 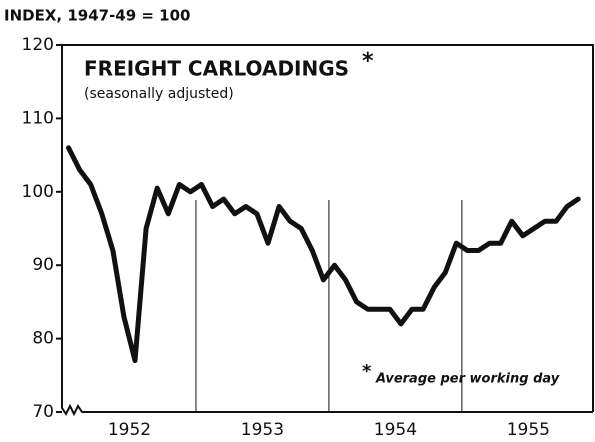 What do you see at coordinates (467, 379) in the screenshot?
I see `annotation: Average per working day` at bounding box center [467, 379].